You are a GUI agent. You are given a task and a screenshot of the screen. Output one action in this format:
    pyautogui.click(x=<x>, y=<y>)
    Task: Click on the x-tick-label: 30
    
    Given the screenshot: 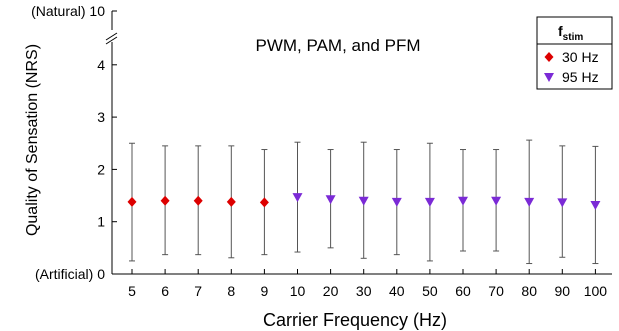 What is the action you would take?
    pyautogui.click(x=364, y=291)
    